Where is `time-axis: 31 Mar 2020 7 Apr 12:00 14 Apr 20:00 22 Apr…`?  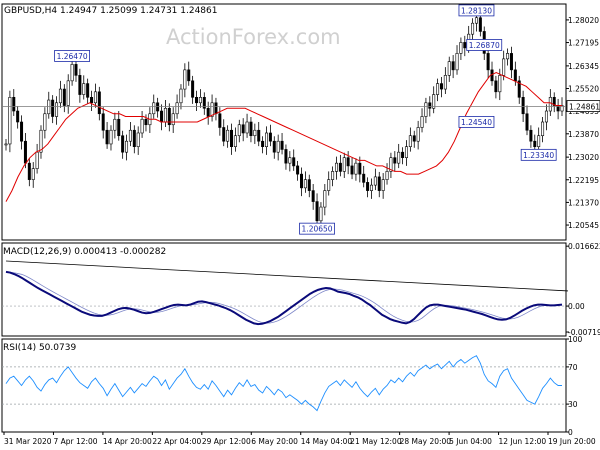
time-axis: 31 Mar 2020 7 Apr 12:00 14 Apr 20:00 22 Apr… is located at coordinates (299, 439).